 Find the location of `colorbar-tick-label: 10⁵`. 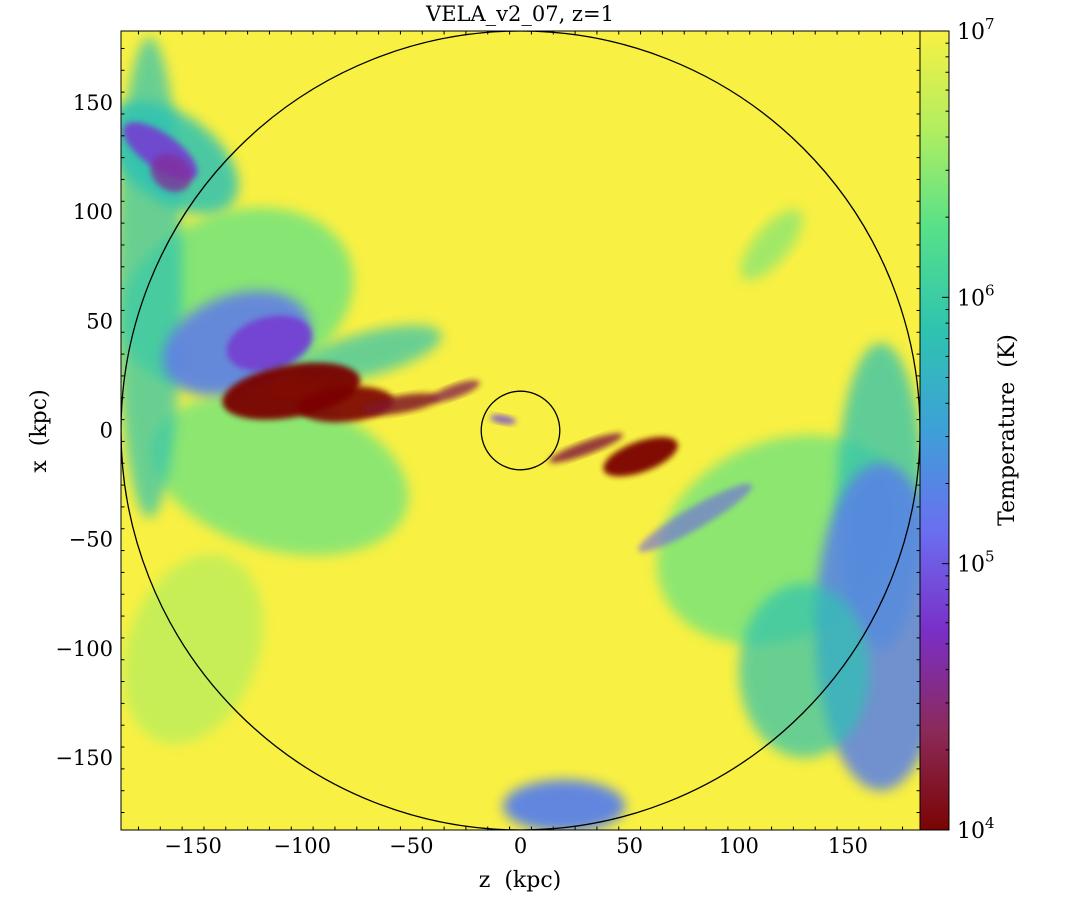

colorbar-tick-label: 10⁵ is located at coordinates (976, 563).